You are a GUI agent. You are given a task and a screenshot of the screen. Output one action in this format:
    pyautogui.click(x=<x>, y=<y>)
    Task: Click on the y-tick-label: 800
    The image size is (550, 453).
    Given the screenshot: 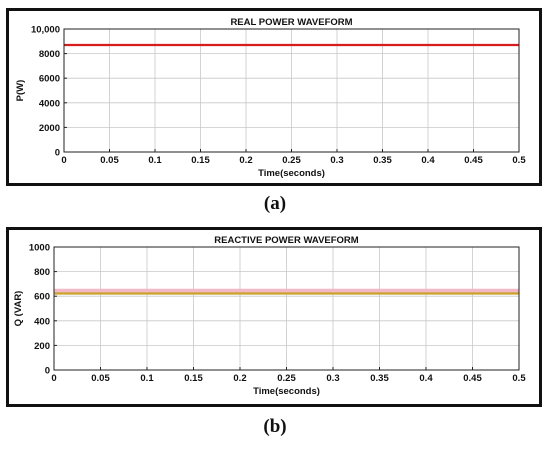 What is the action you would take?
    pyautogui.click(x=42, y=272)
    